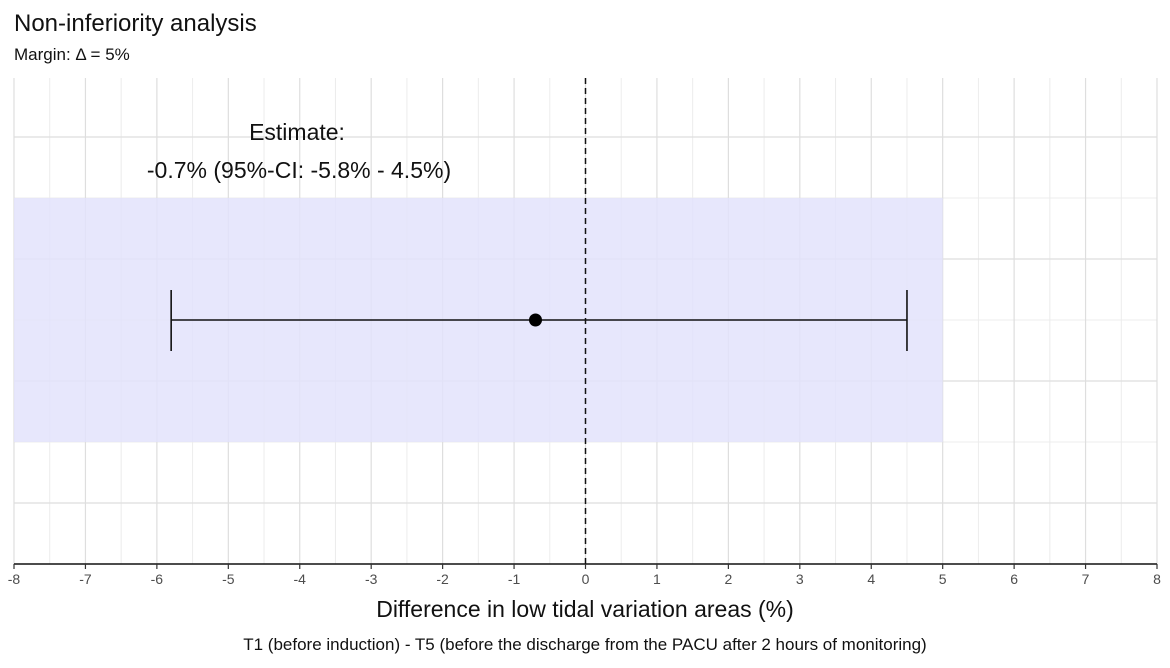 This screenshot has height=668, width=1170. Describe the element at coordinates (371, 579) in the screenshot. I see `x-tick-label: -3` at that location.